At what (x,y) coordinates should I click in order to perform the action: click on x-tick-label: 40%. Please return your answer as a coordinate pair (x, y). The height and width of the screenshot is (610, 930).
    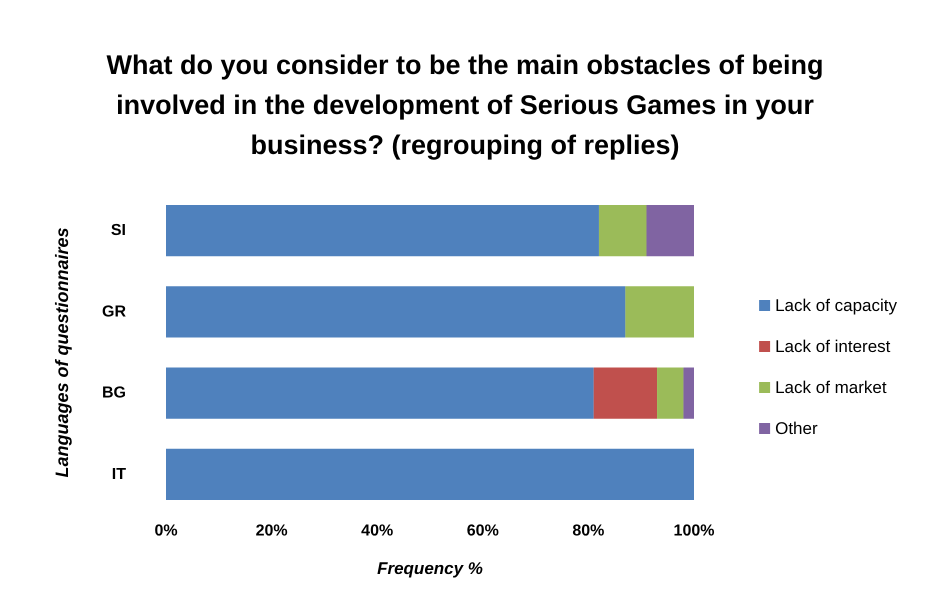
    Looking at the image, I should click on (377, 531).